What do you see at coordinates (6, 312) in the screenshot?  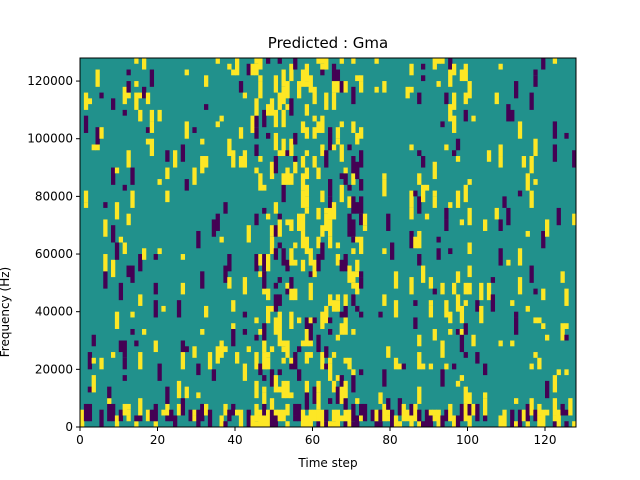 I see `y-axis-label: Frequency (Hz)` at bounding box center [6, 312].